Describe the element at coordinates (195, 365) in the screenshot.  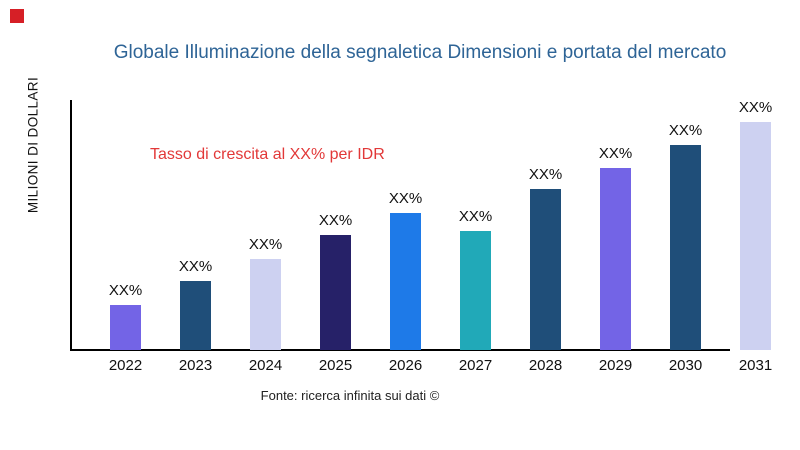
I see `x-tick-label: 2023` at that location.